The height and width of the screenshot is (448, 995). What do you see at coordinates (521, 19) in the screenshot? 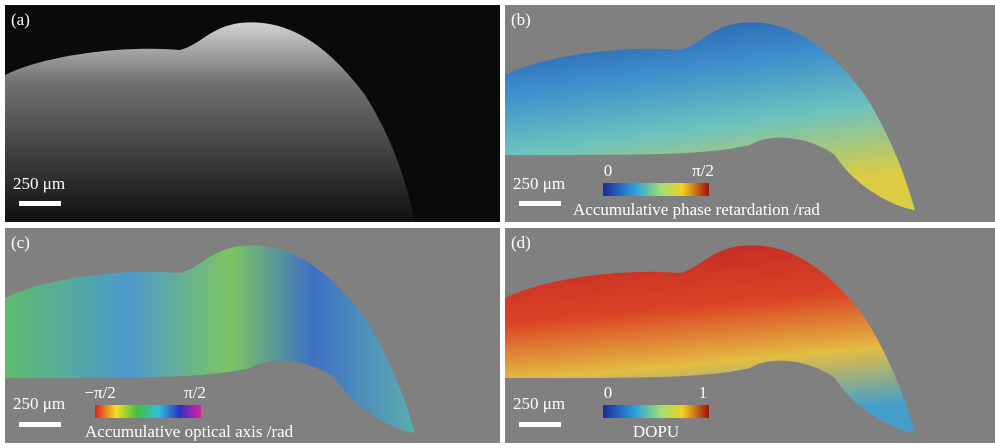
I see `panel-label: (b)` at bounding box center [521, 19].